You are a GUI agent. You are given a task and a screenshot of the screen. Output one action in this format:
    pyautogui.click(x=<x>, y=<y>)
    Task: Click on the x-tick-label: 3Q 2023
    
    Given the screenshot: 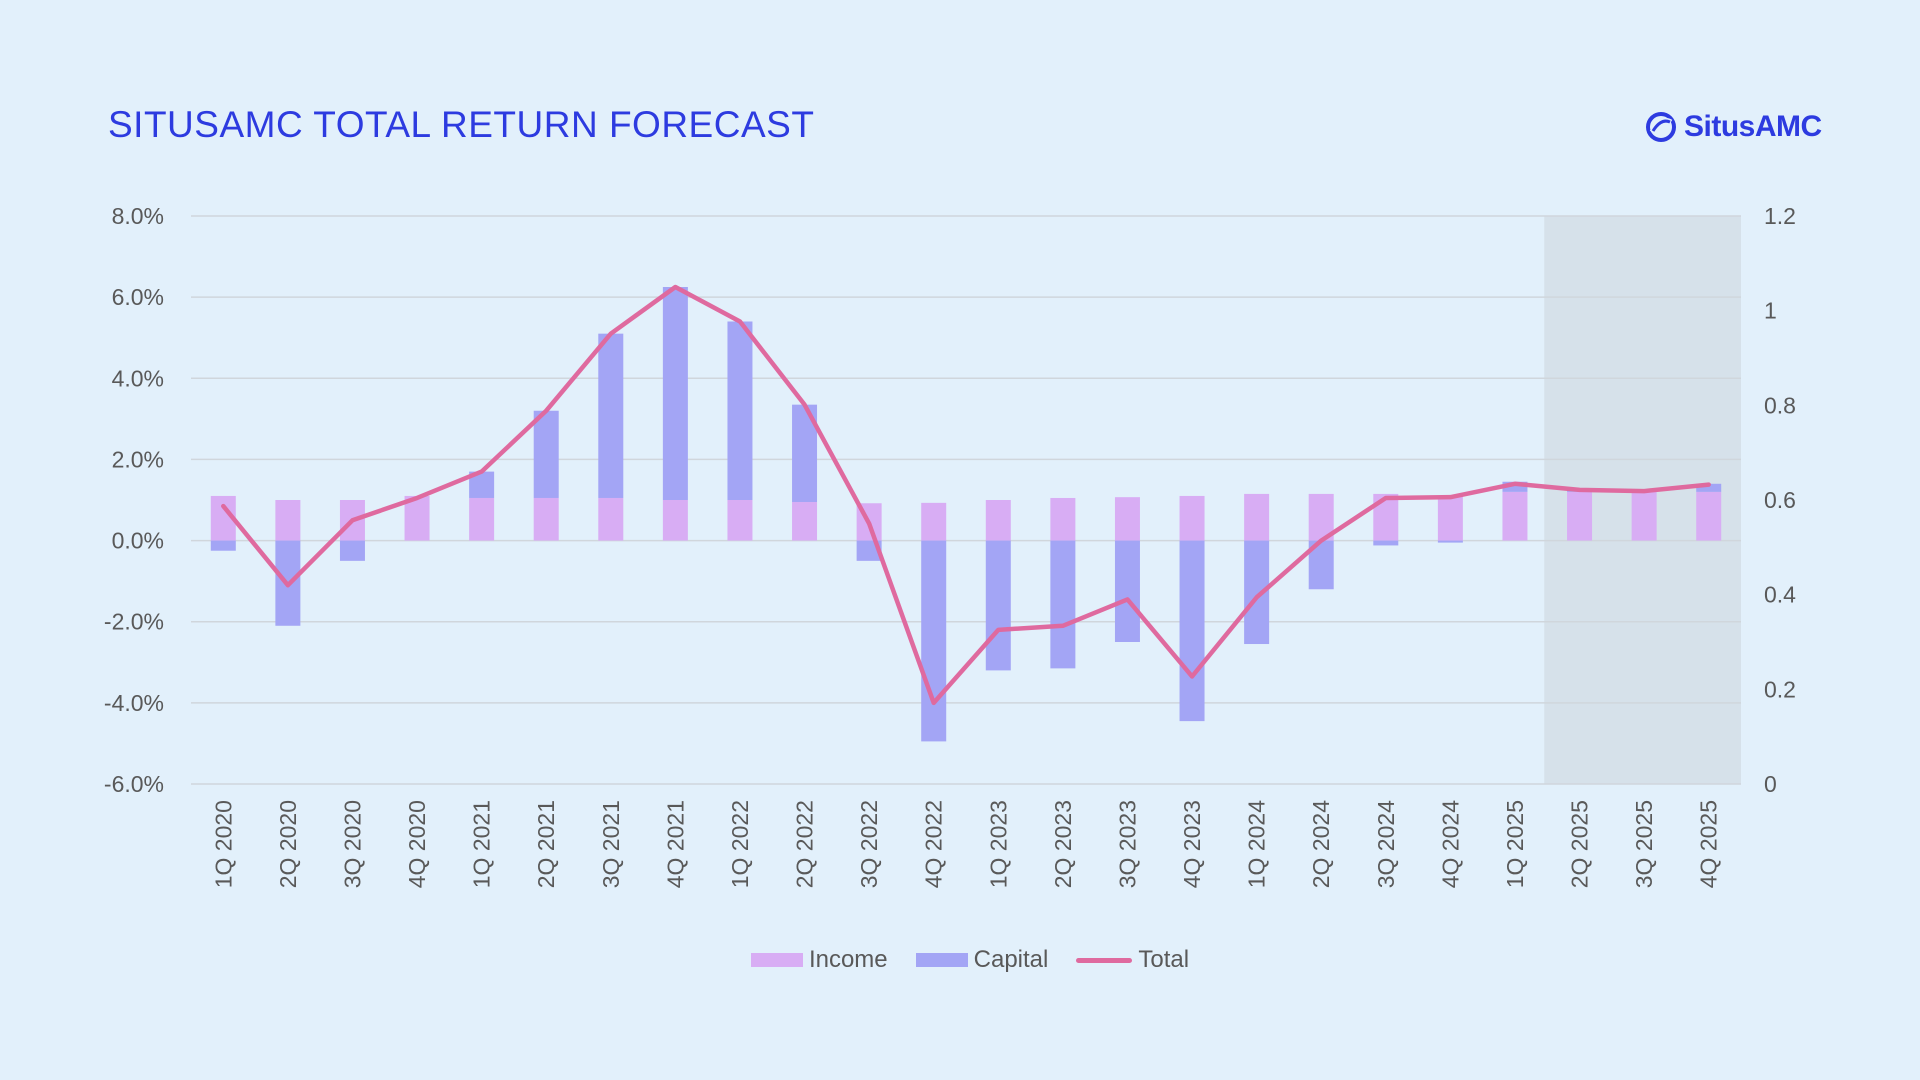 What is the action you would take?
    pyautogui.click(x=1127, y=844)
    